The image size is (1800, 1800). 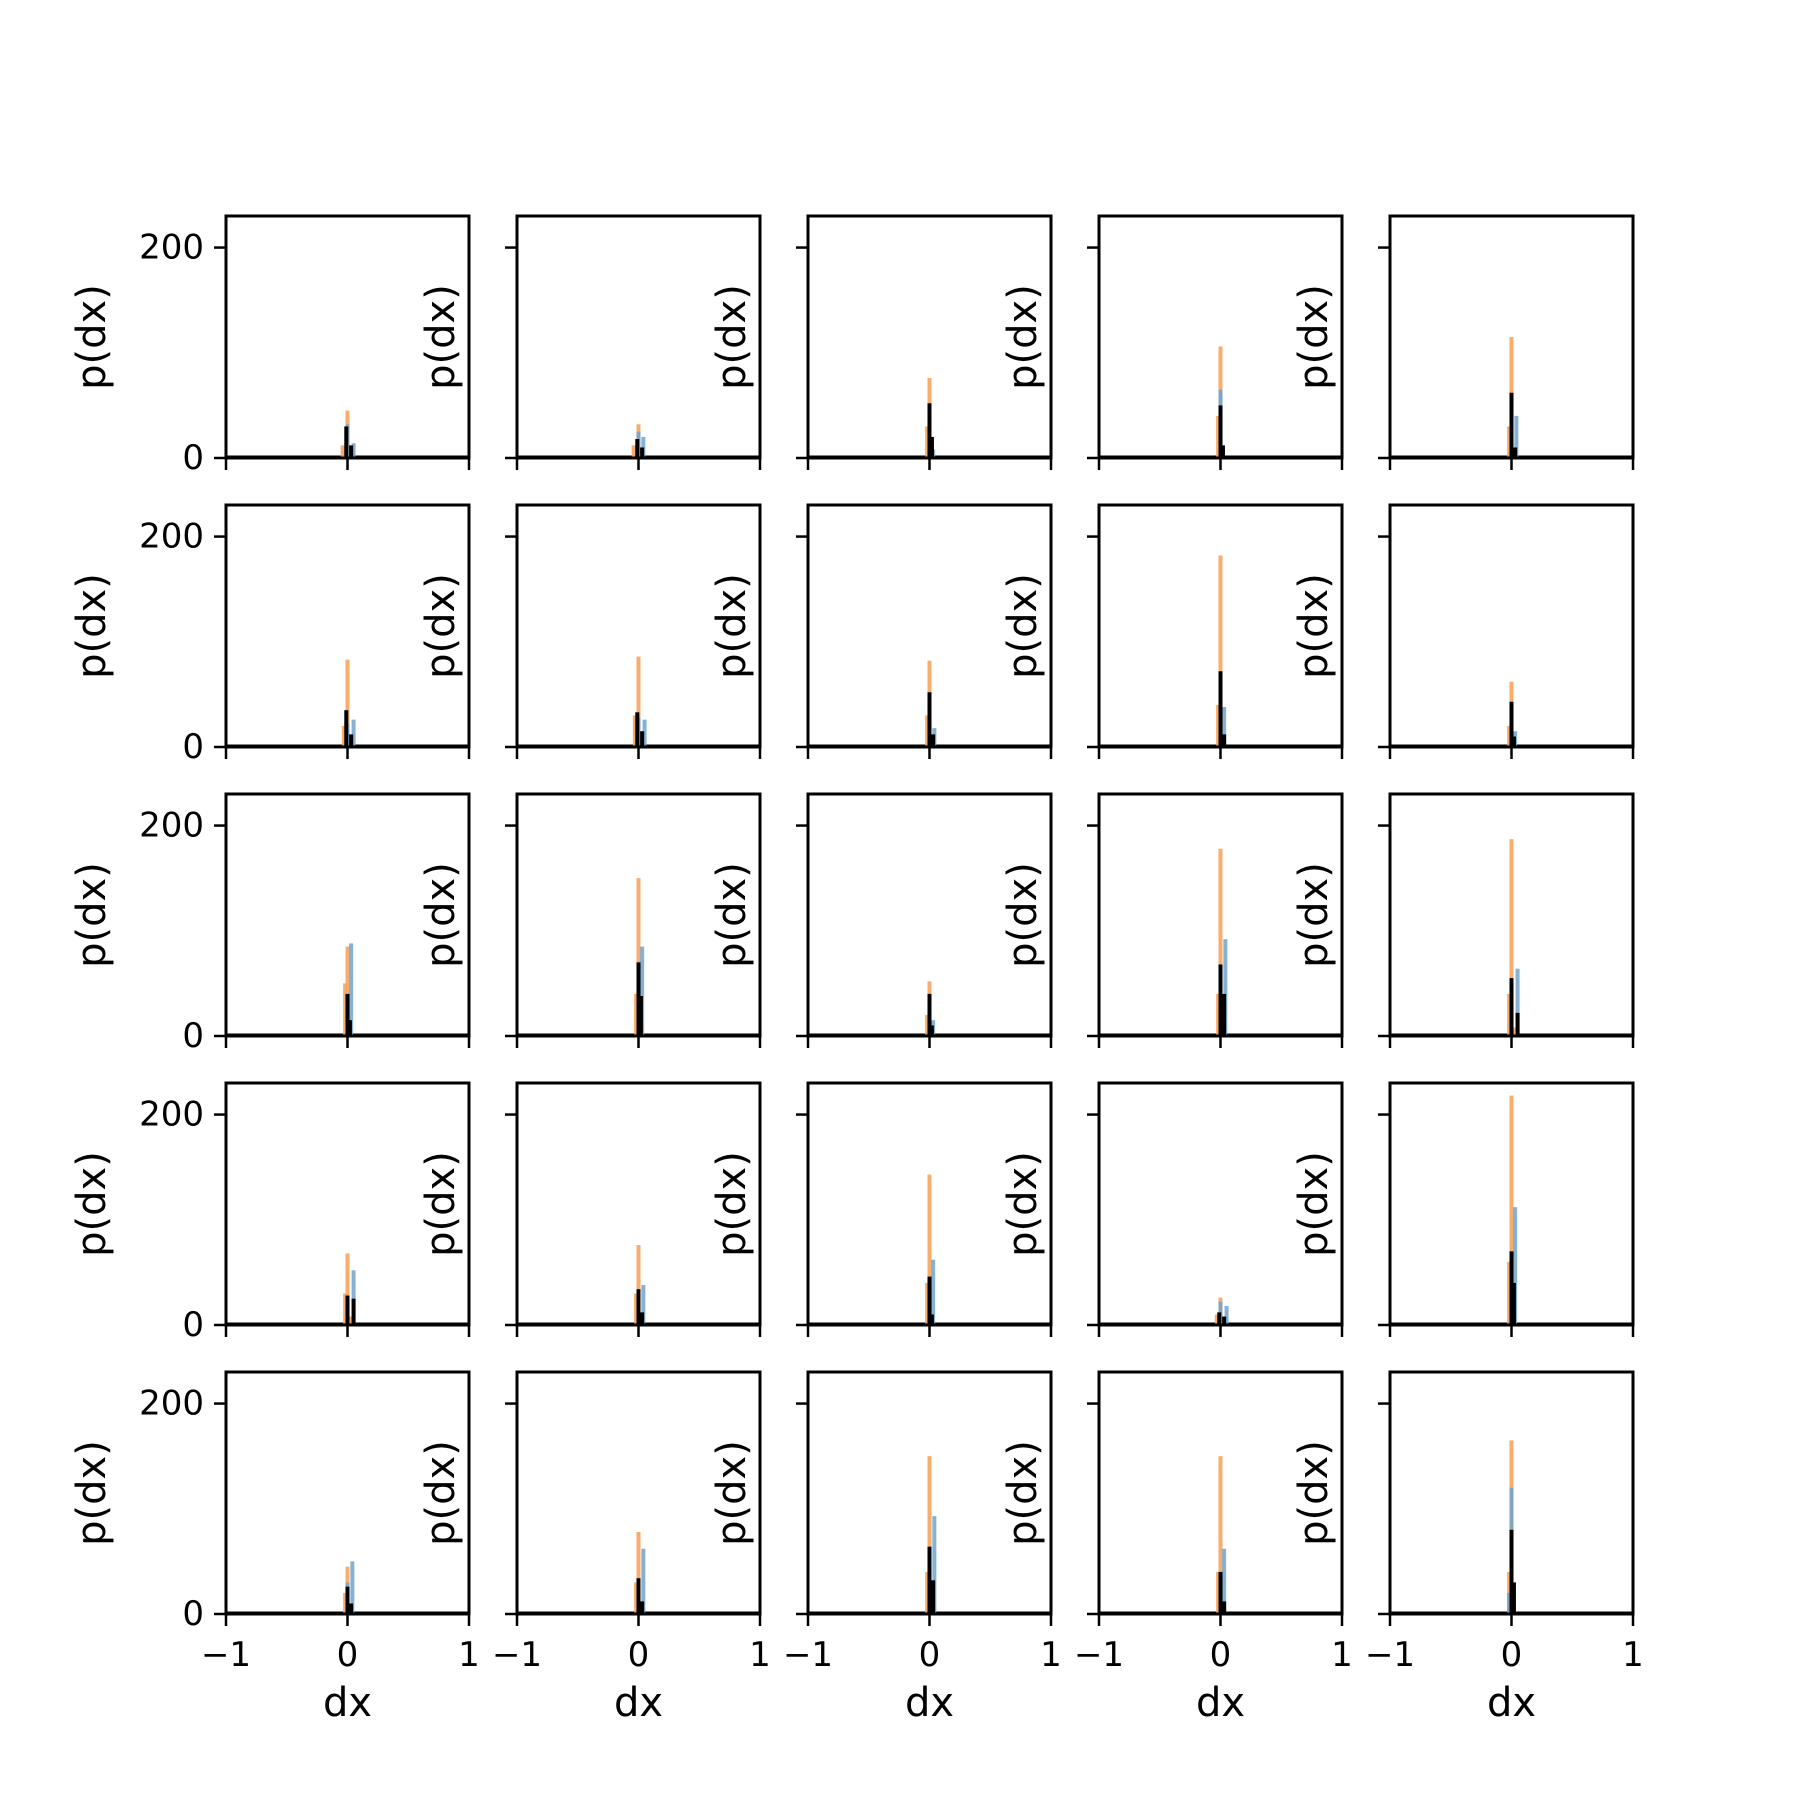 What do you see at coordinates (594, 1548) in the screenshot?
I see `histogram-panel-5-2: p(dx) dx −1 0 1` at bounding box center [594, 1548].